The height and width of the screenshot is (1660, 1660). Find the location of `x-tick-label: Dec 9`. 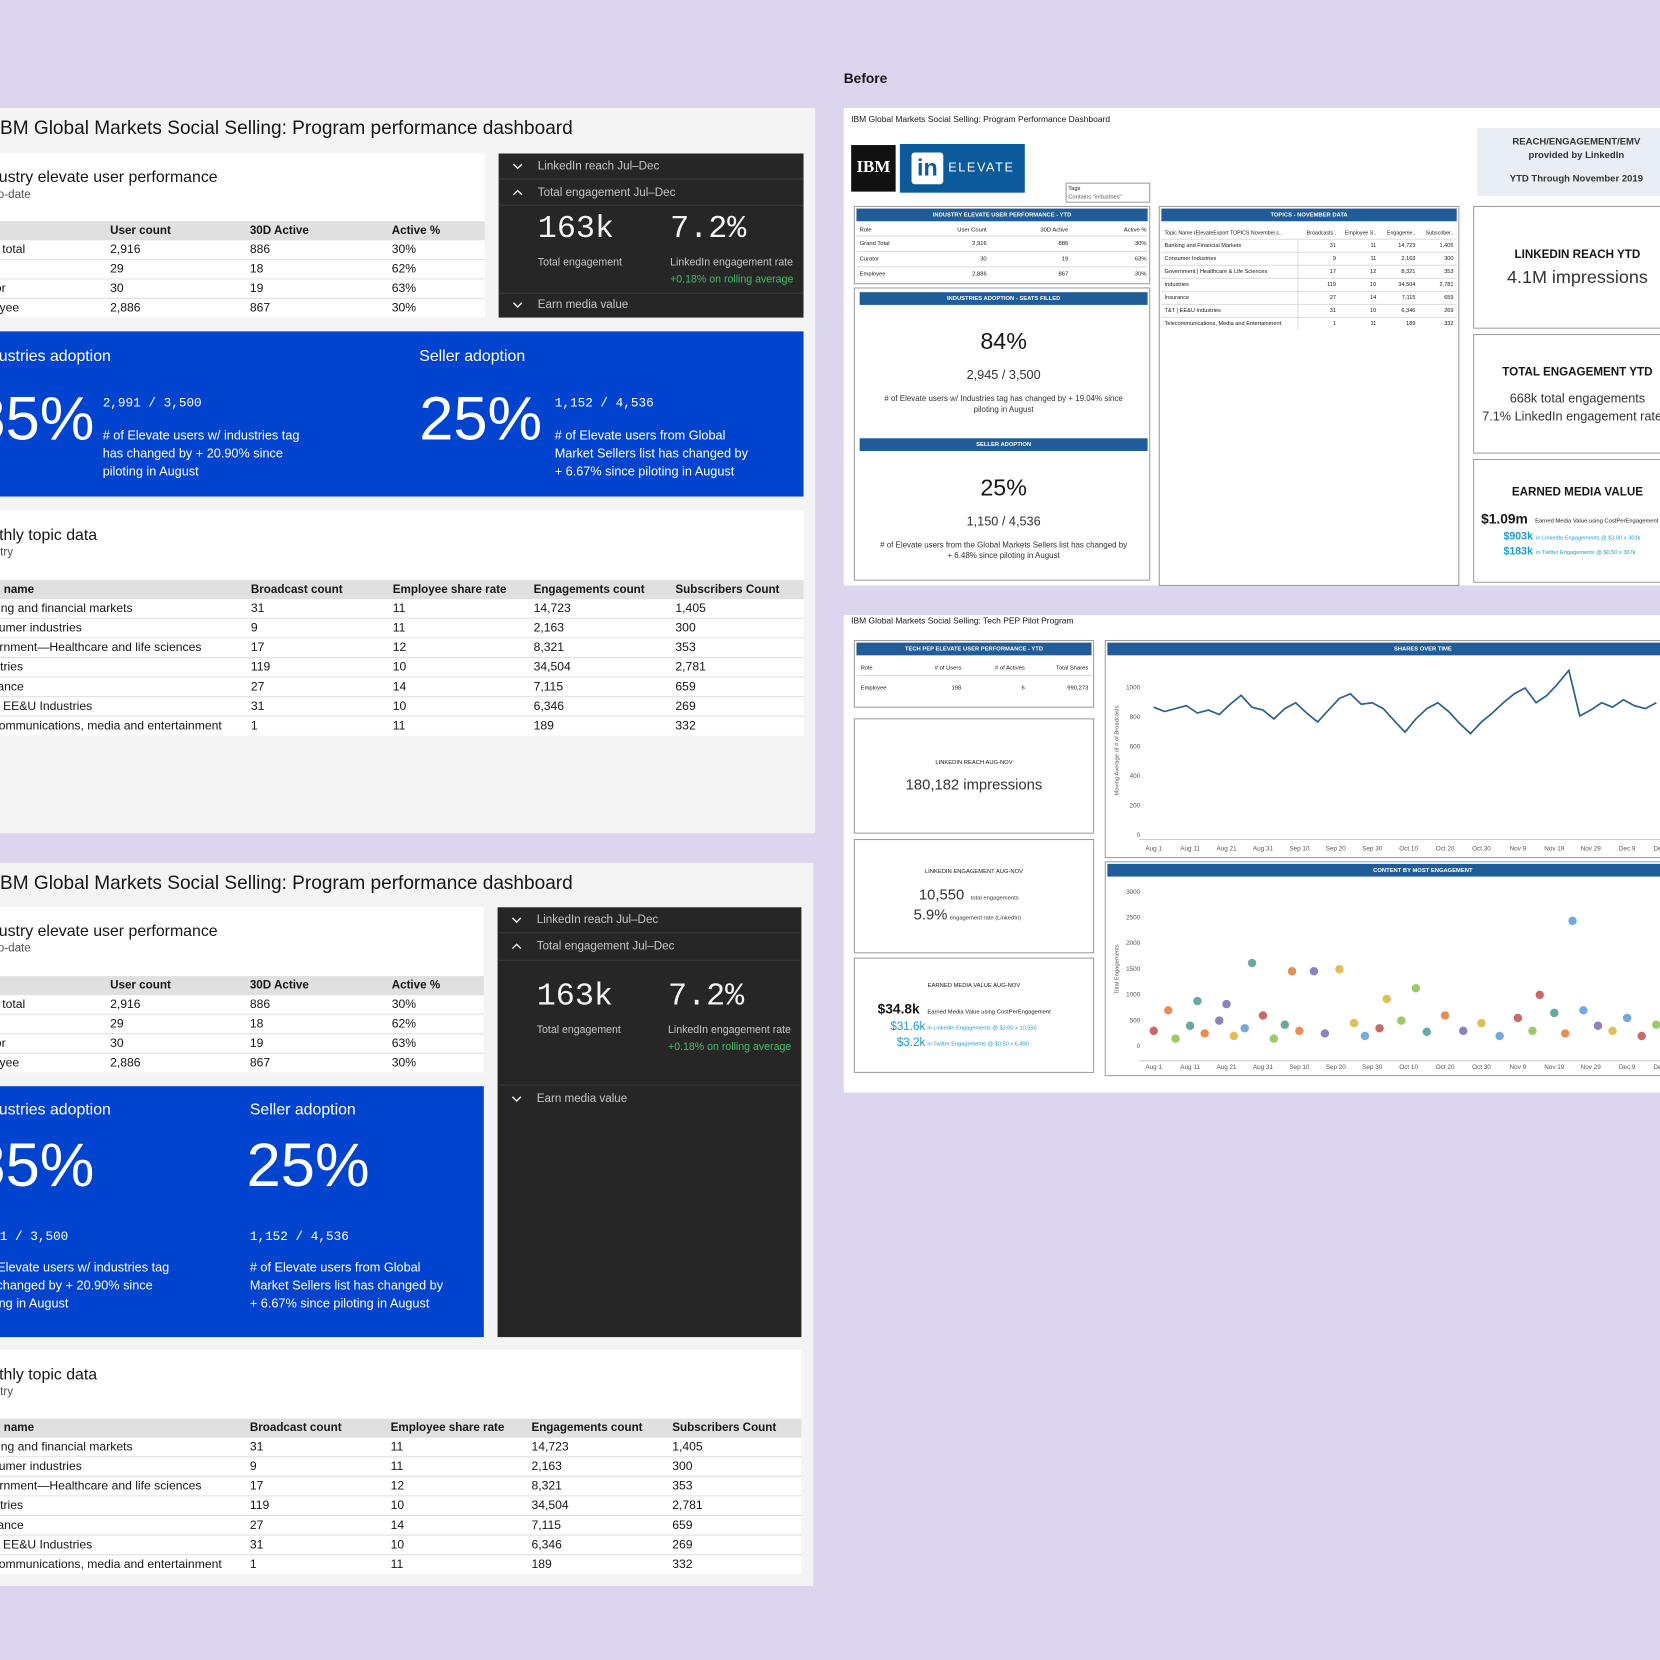

x-tick-label: Dec 9 is located at coordinates (1627, 849).